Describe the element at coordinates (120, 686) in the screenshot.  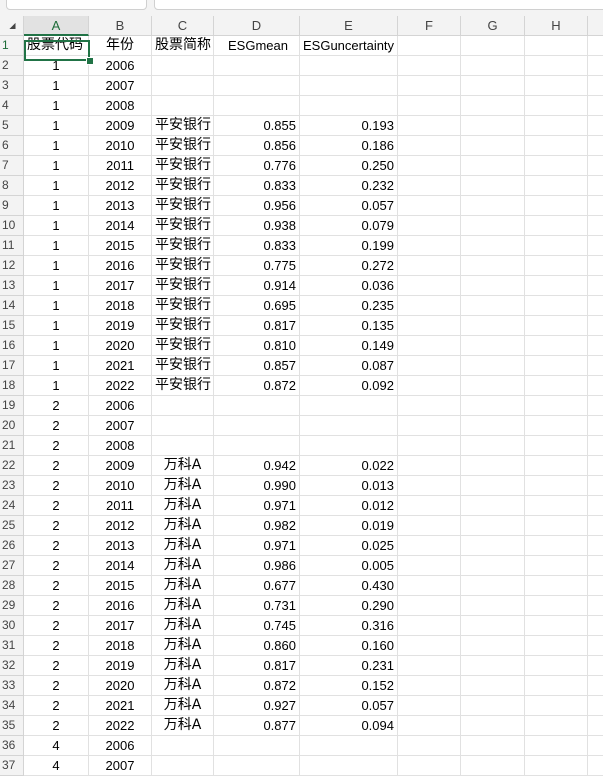
I see `cell-b33: 2020` at that location.